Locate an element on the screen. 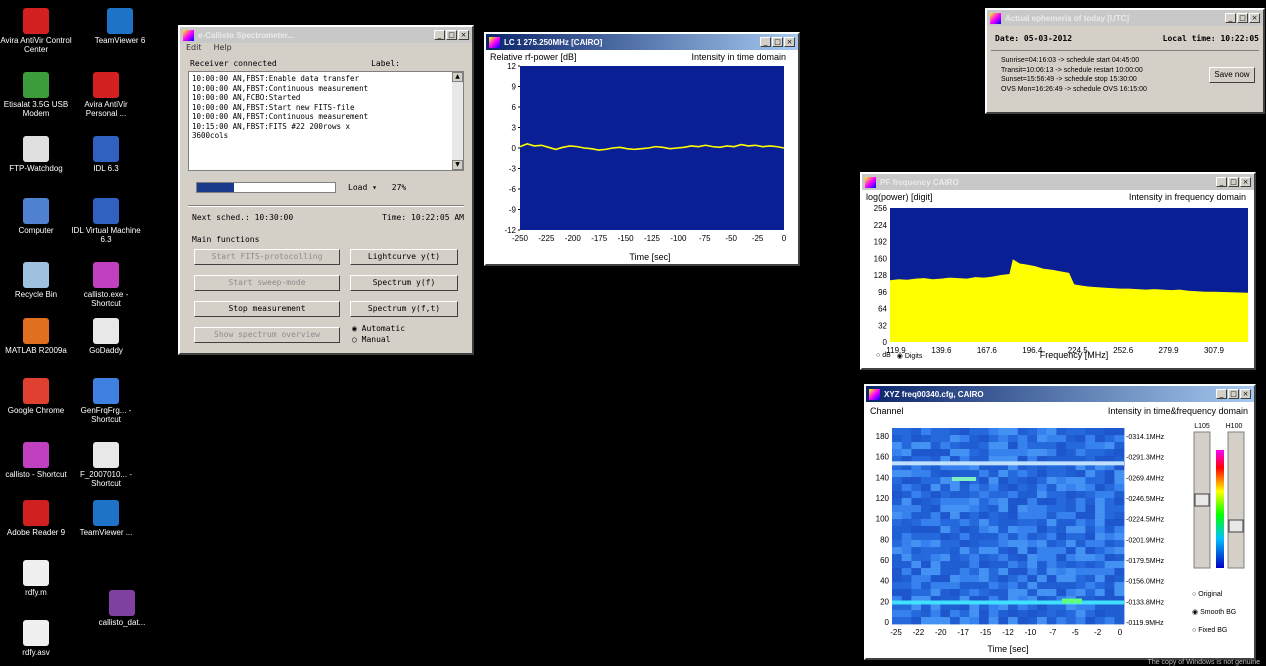 Image resolution: width=1266 pixels, height=666 pixels. sg-xtick: -12 is located at coordinates (1008, 632).